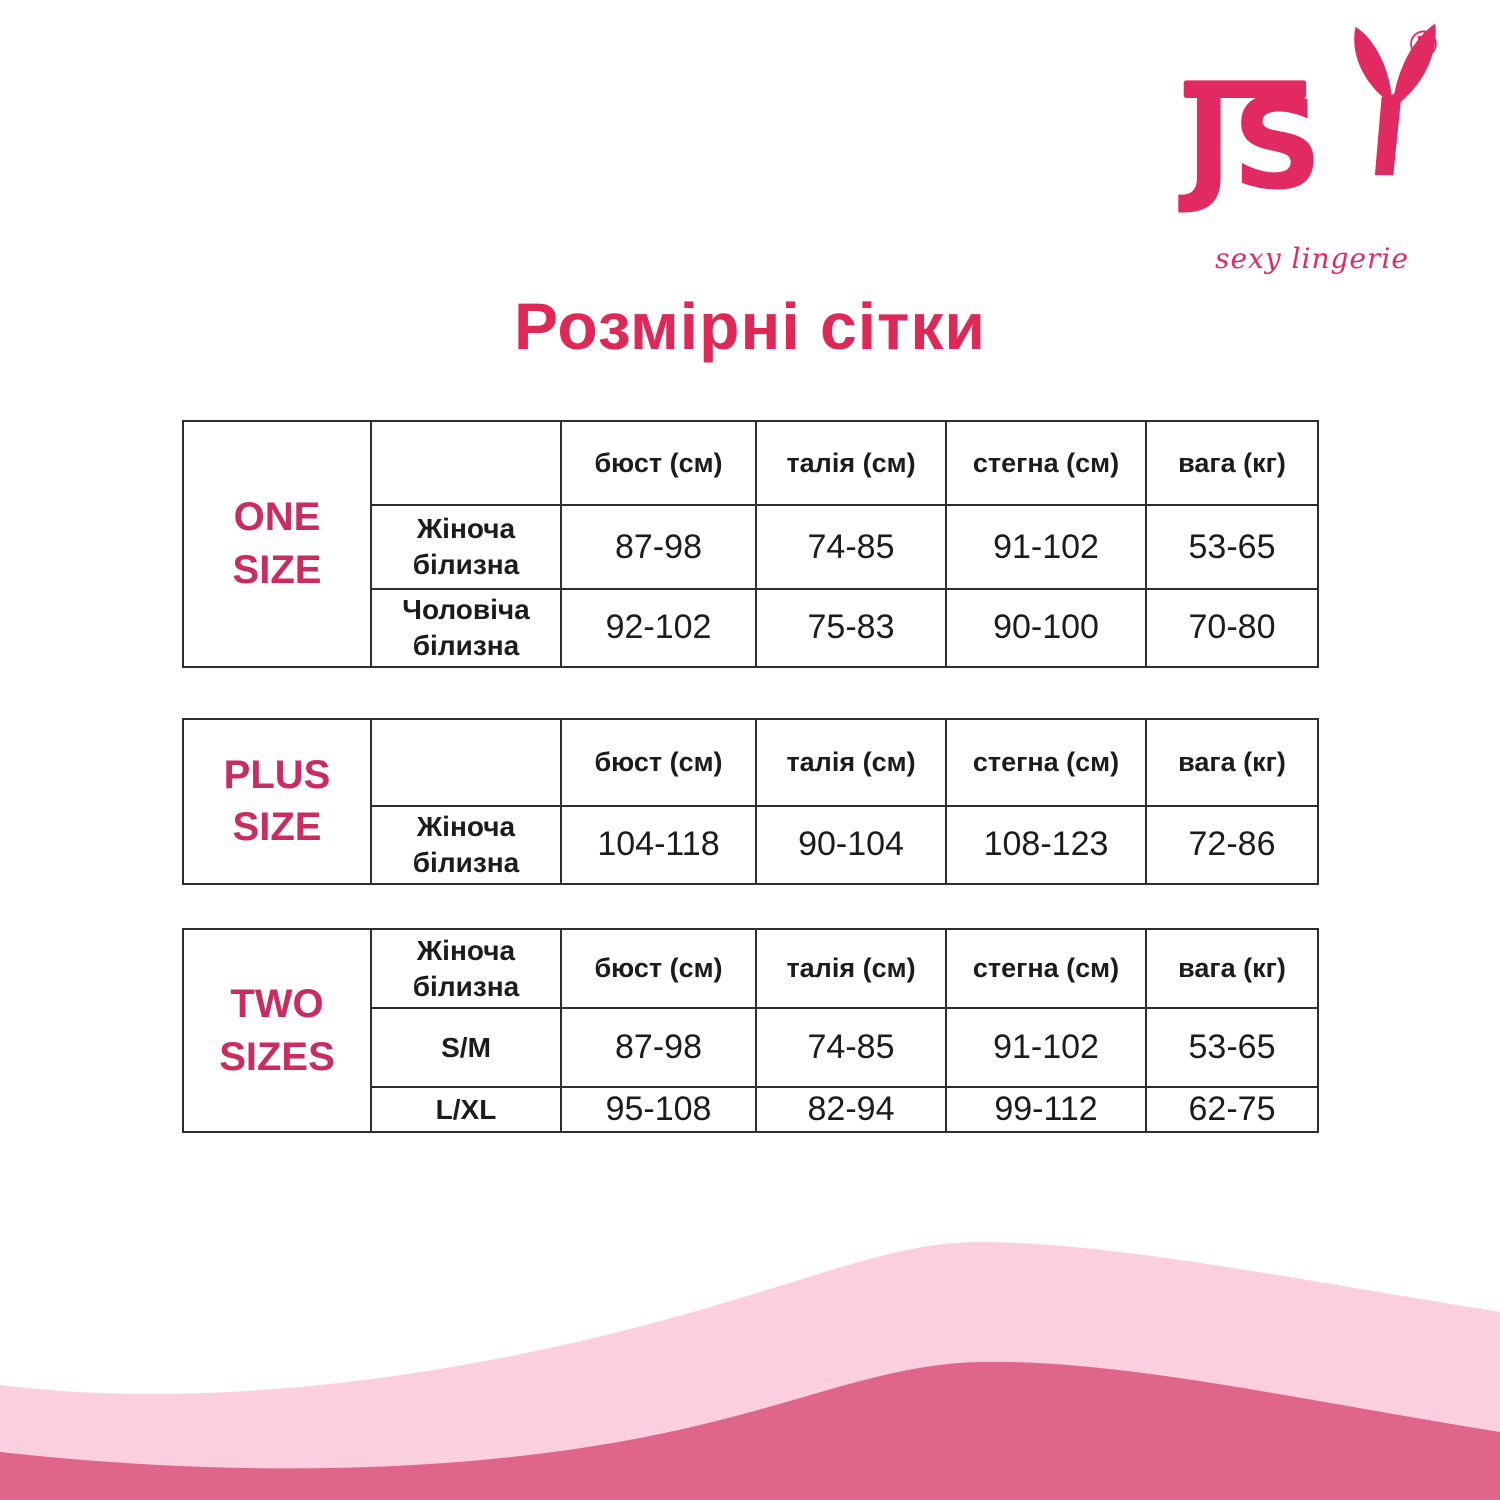 Image resolution: width=1500 pixels, height=1500 pixels. I want to click on table-row: Чоловіча білизна 92-102 75-83 90-100 70-80, so click(751, 628).